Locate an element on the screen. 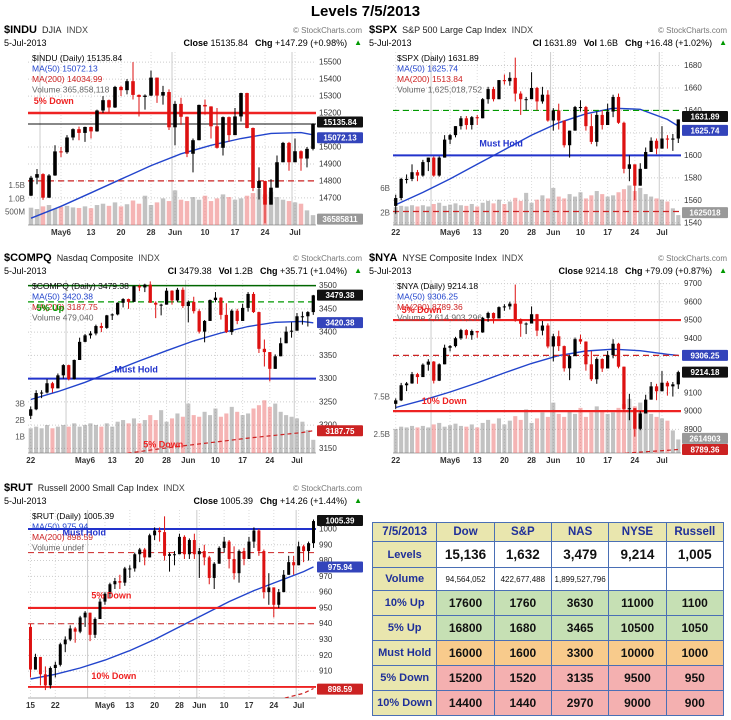  price-badge: 3479.38 is located at coordinates (340, 295).